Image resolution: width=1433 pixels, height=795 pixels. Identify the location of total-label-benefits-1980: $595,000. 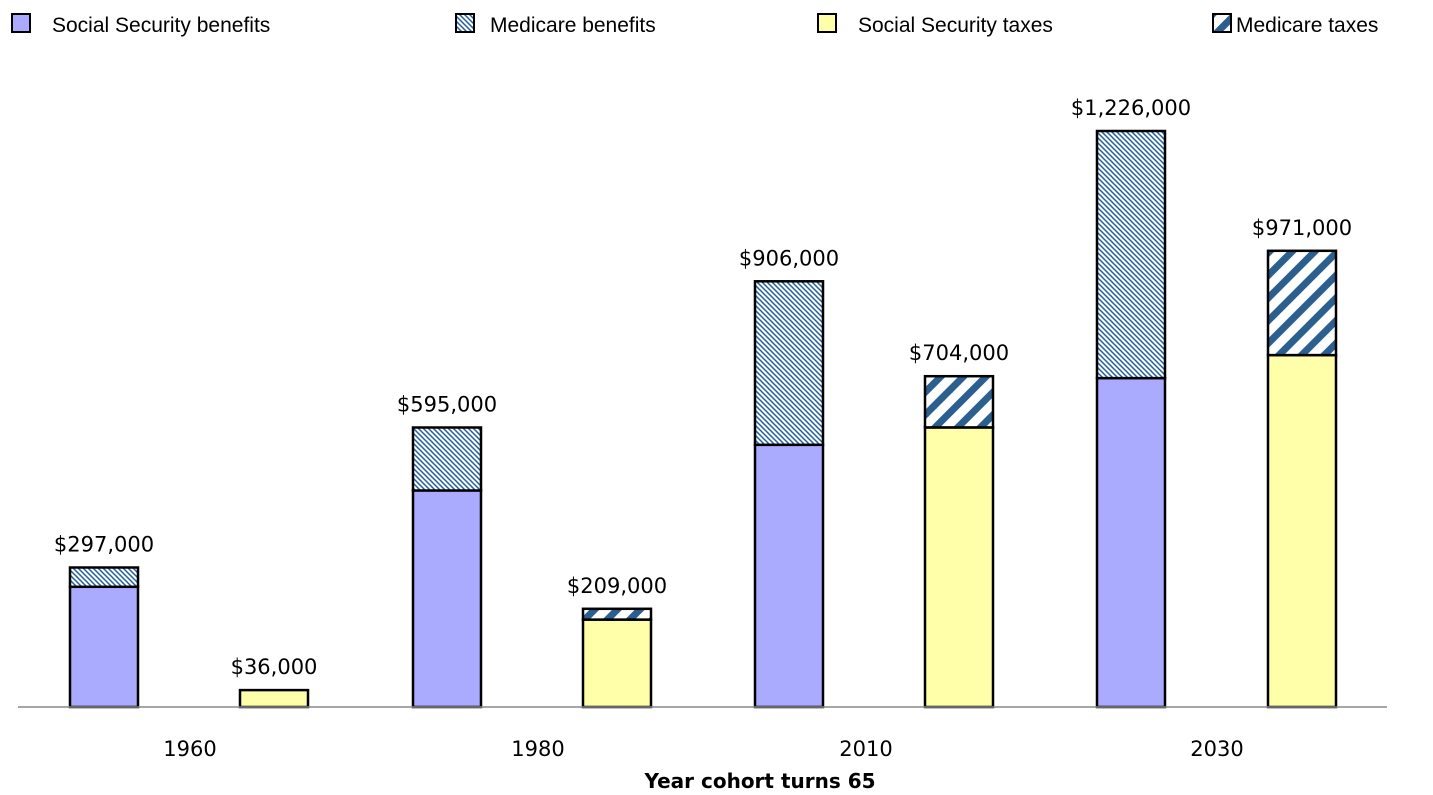
(447, 405).